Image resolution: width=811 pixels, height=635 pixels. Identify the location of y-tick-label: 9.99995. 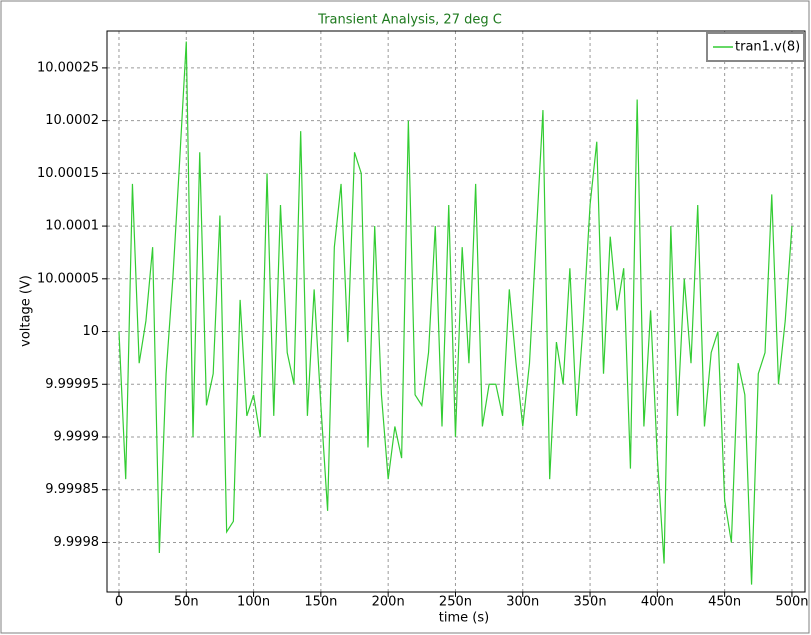
(72, 384).